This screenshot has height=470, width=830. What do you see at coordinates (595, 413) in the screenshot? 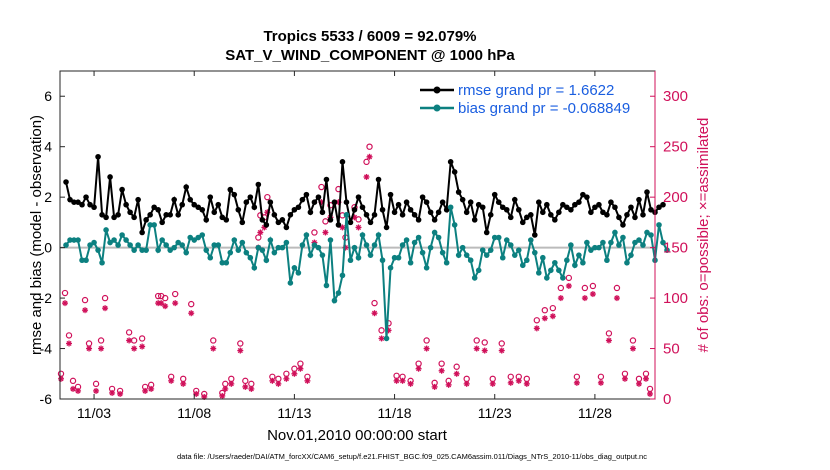
I see `x-tick-label: 11/28` at bounding box center [595, 413].